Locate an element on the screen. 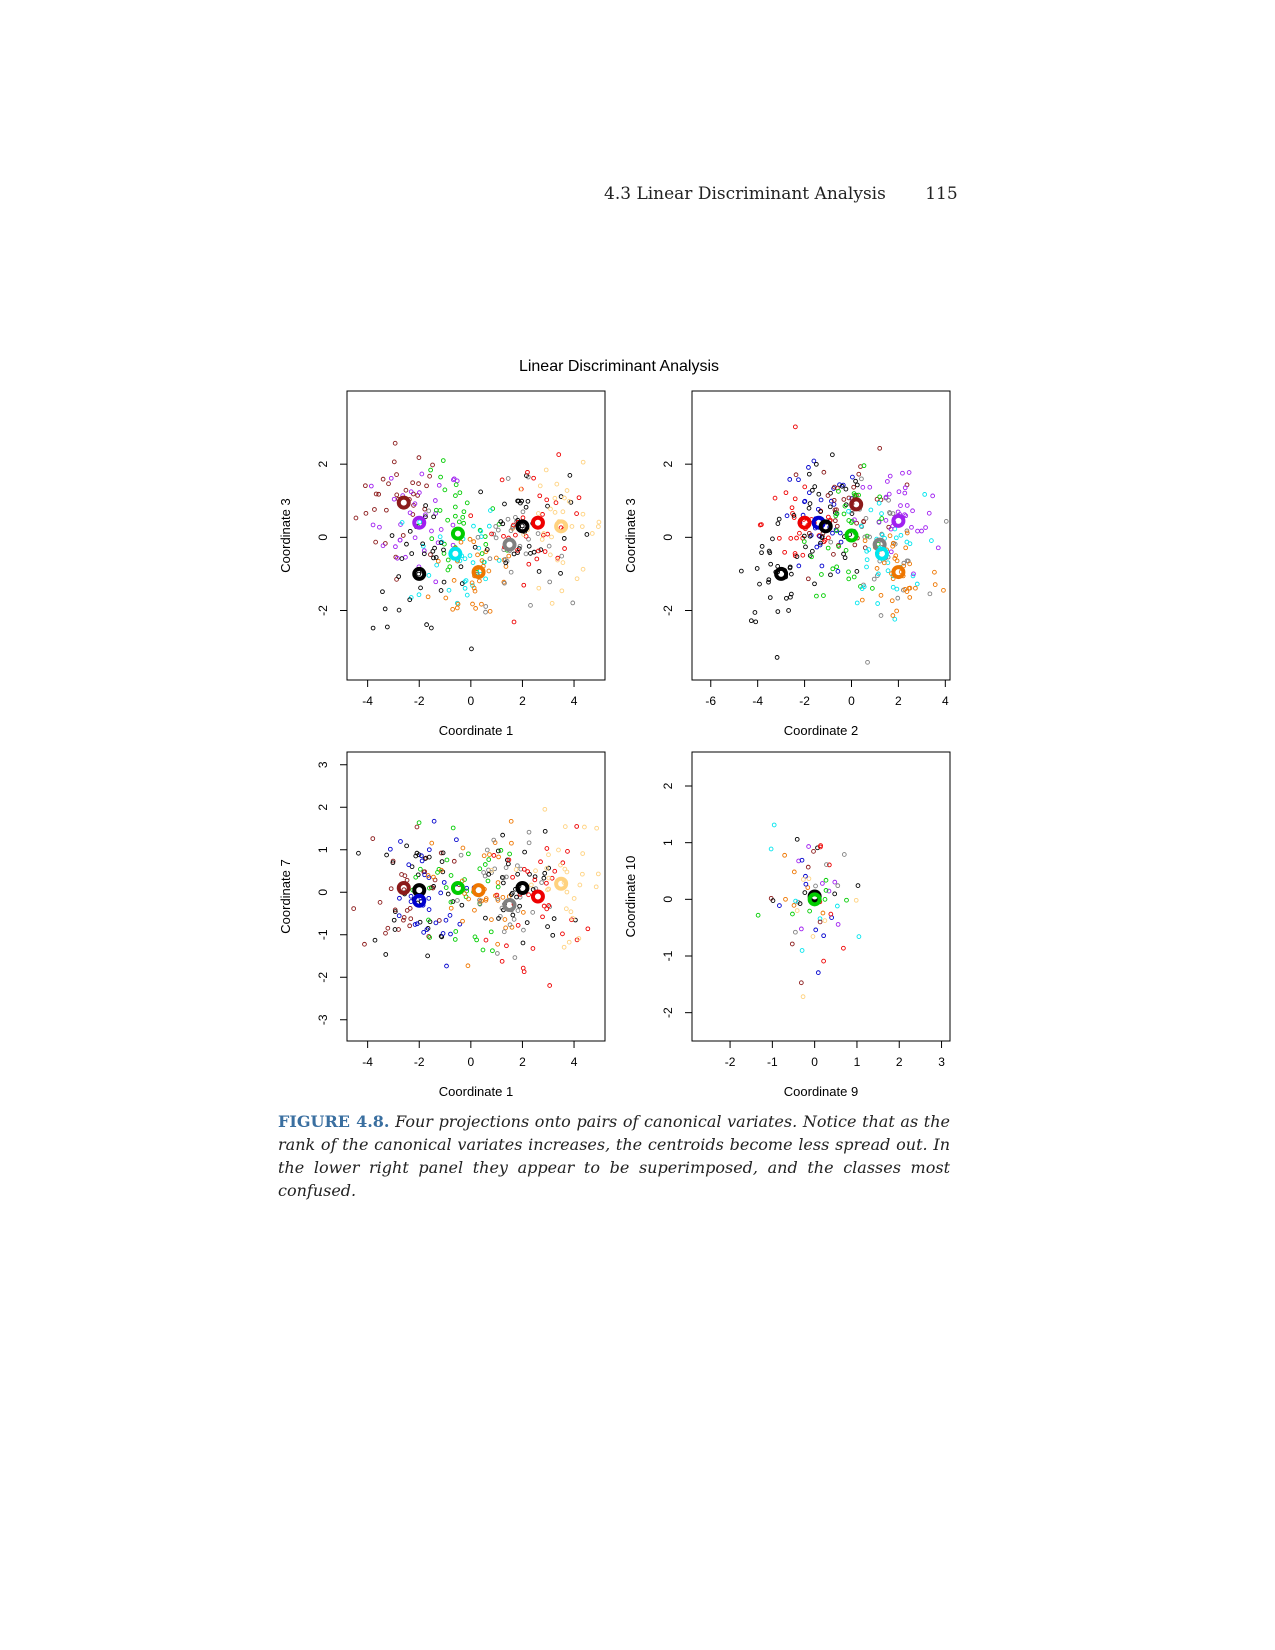  x-tick-label: -2 is located at coordinates (419, 701).